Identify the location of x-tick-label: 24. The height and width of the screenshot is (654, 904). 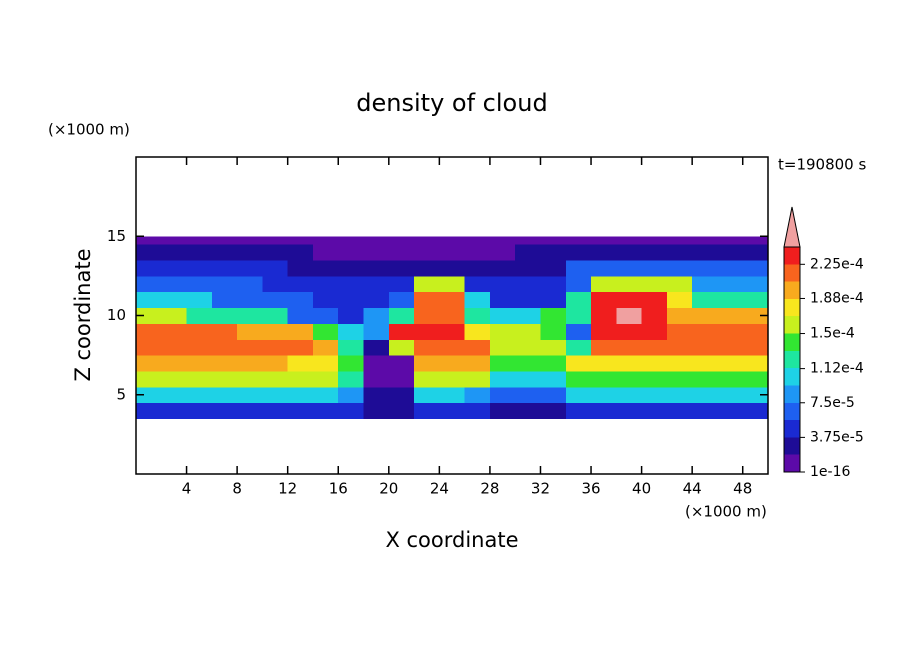
(439, 489).